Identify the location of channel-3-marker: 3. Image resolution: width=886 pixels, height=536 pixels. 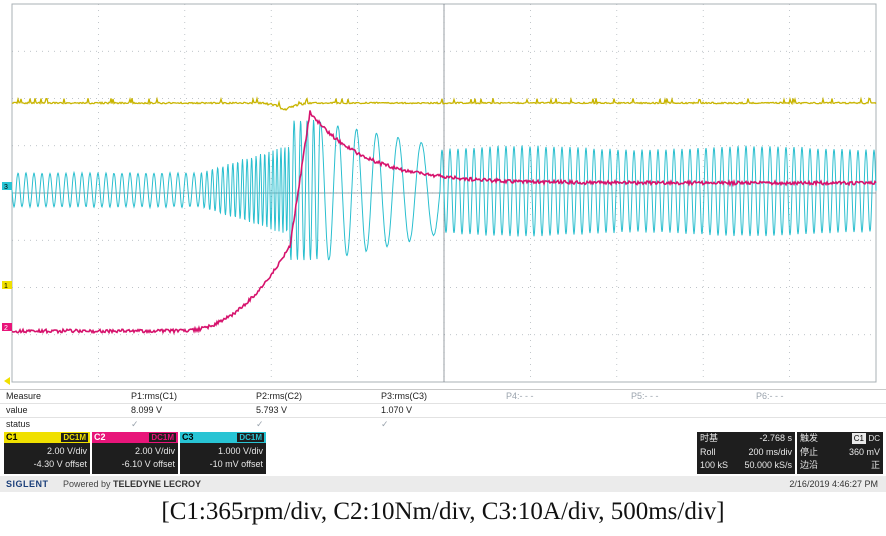
(7, 186).